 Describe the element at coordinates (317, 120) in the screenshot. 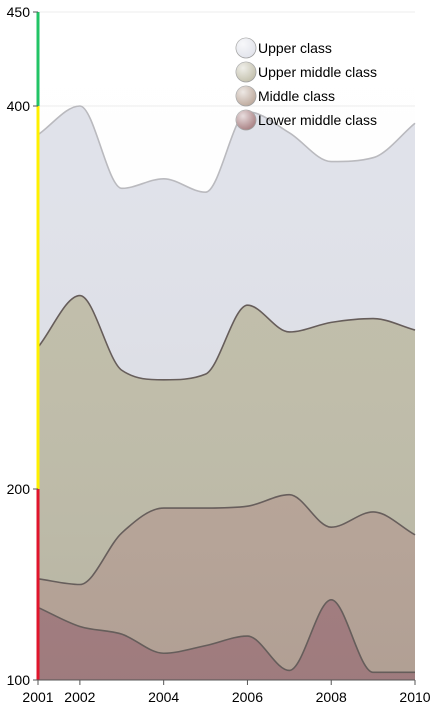

I see `legend-label: Lower middle class` at that location.